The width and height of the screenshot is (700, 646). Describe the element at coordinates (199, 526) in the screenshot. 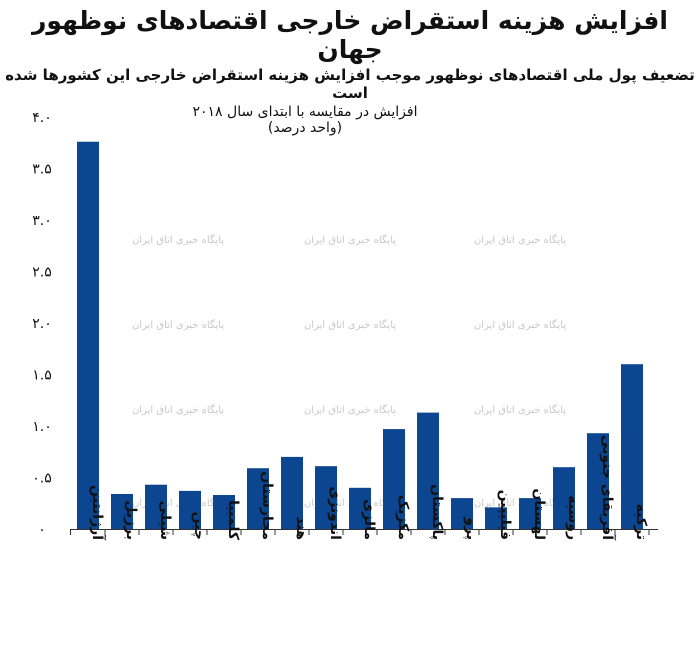

I see `x-tick-label: چین` at that location.